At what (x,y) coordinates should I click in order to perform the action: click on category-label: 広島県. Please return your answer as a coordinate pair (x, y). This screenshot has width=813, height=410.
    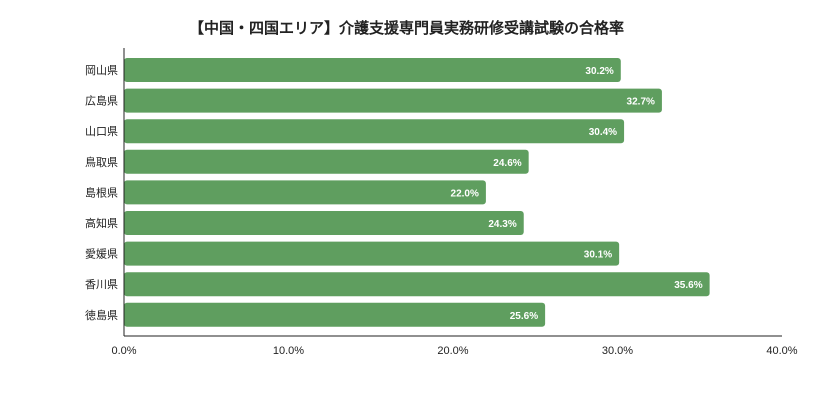
    Looking at the image, I should click on (101, 101).